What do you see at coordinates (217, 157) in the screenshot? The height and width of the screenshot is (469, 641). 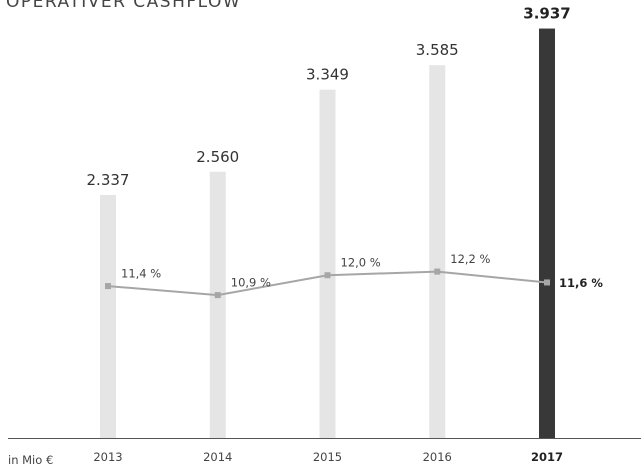 I see `bar-value-label: 2.560` at bounding box center [217, 157].